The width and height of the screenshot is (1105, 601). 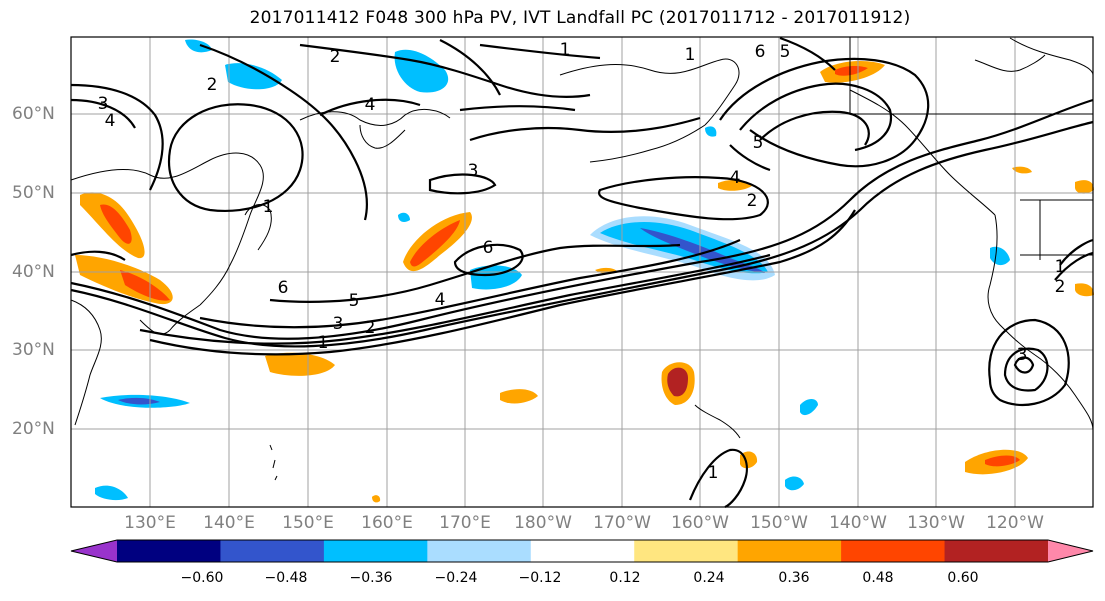 I want to click on colorbar-tick-label: 0.36, so click(x=794, y=578).